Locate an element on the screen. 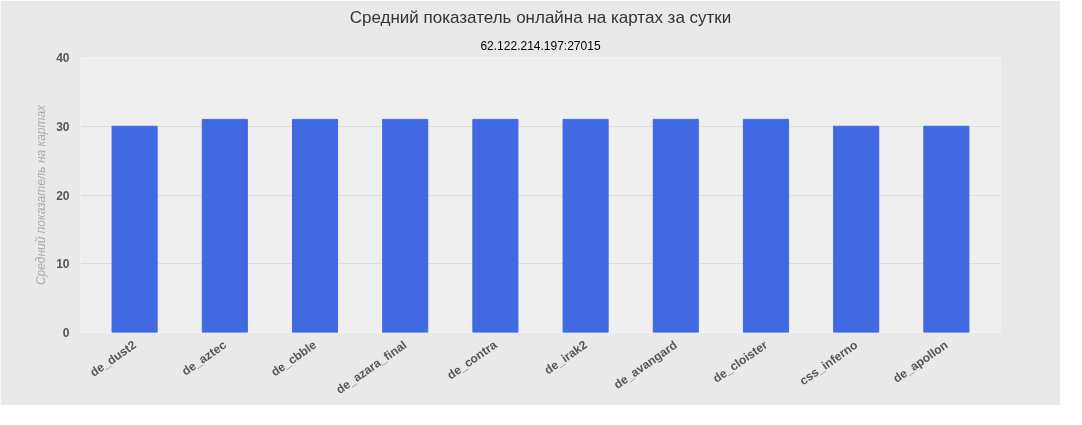 The image size is (1082, 425). y-tick-label: 10 is located at coordinates (63, 264).